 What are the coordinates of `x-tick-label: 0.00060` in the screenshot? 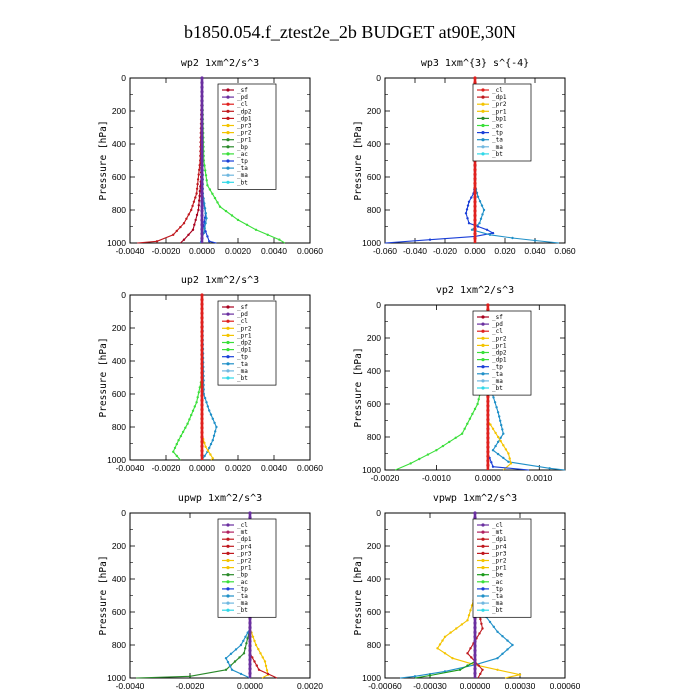 It's located at (565, 686).